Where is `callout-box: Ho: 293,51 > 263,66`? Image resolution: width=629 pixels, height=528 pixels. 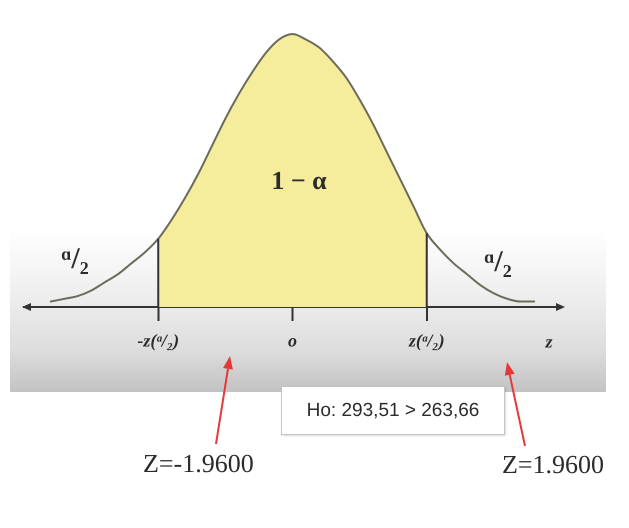 callout-box: Ho: 293,51 > 263,66 is located at coordinates (393, 410).